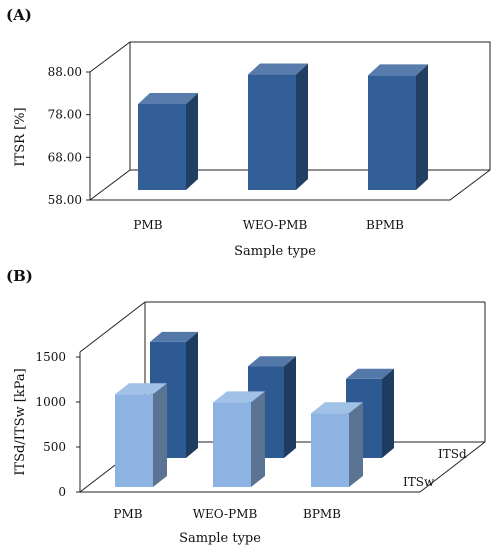 The width and height of the screenshot is (498, 550). Describe the element at coordinates (419, 482) in the screenshot. I see `chart-b-series-label: ITSw` at that location.